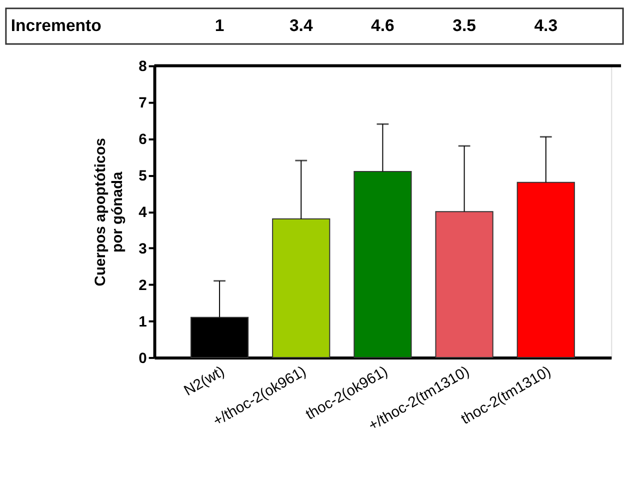  I want to click on y-tick-label: 1, so click(142, 322).